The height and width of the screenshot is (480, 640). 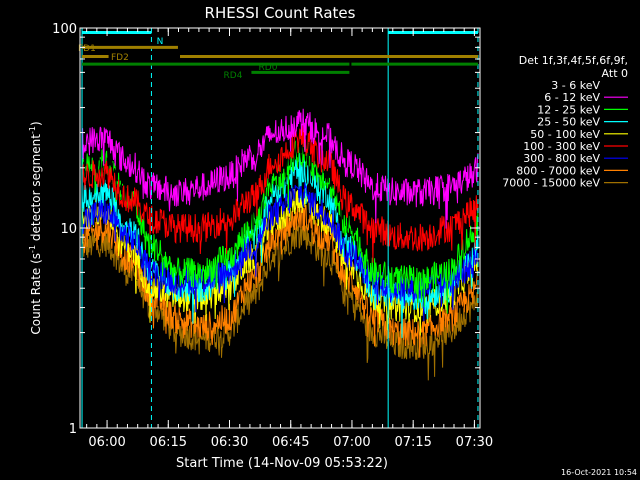 I want to click on x-tick-label: 07:00, so click(x=351, y=442).